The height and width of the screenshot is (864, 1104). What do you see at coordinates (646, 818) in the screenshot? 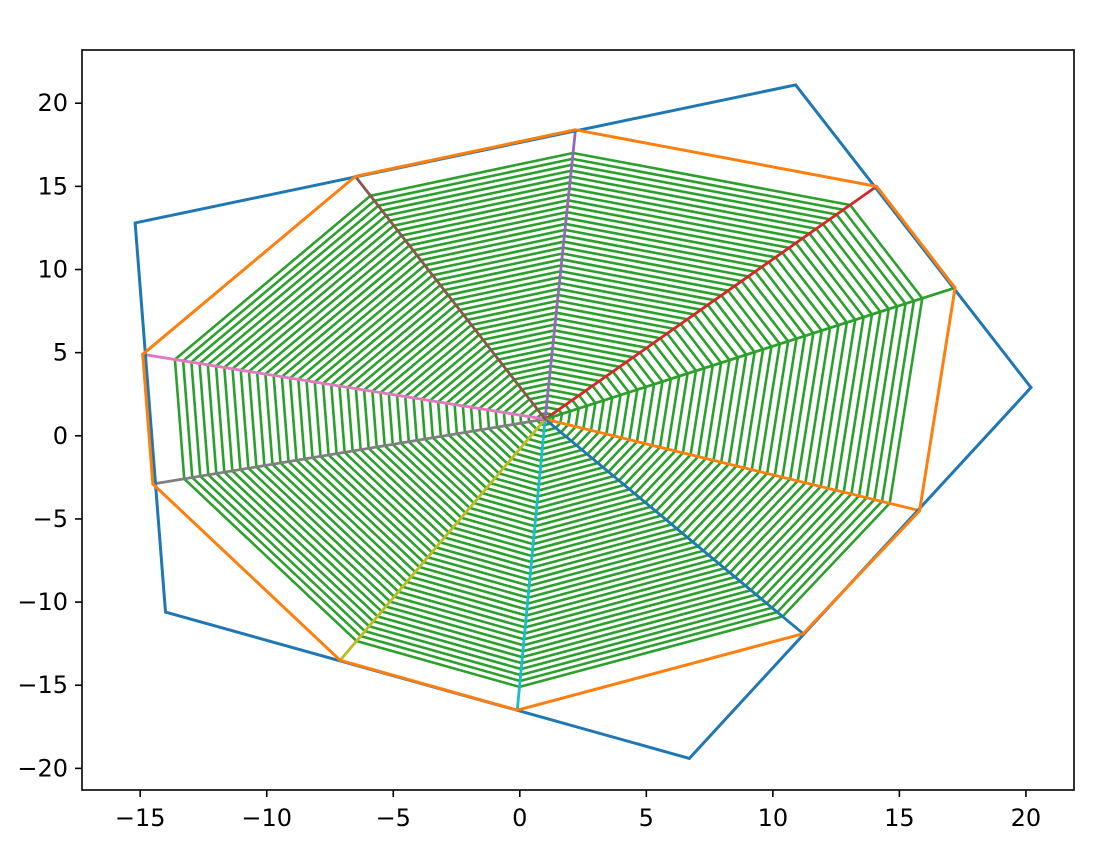
I see `x-tick-label: 5` at bounding box center [646, 818].